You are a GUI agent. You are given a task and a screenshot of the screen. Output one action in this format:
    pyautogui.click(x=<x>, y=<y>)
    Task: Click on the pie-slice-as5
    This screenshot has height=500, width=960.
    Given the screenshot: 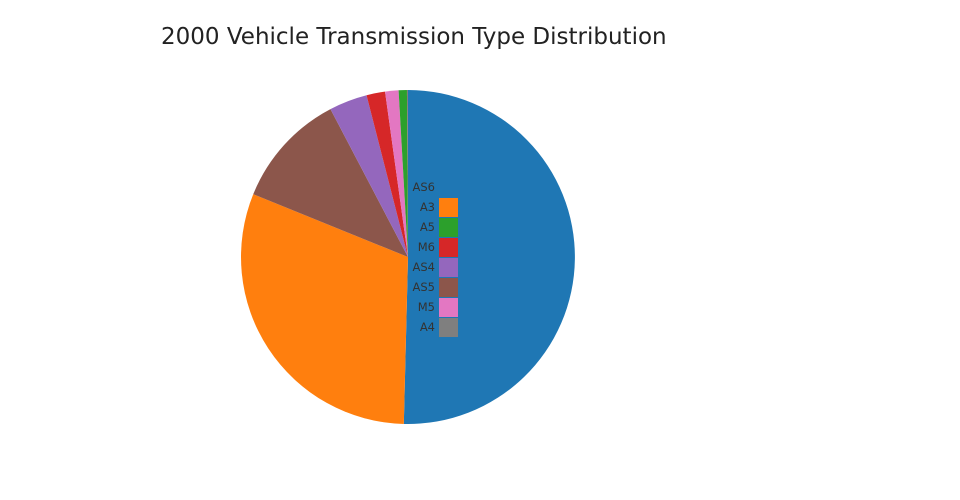 What is the action you would take?
    pyautogui.click(x=330, y=183)
    